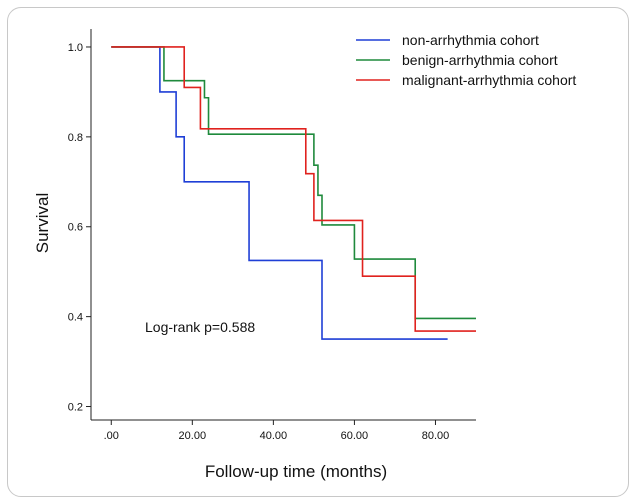 This screenshot has width=630, height=497. I want to click on y-tick-label: 0.6, so click(75, 228).